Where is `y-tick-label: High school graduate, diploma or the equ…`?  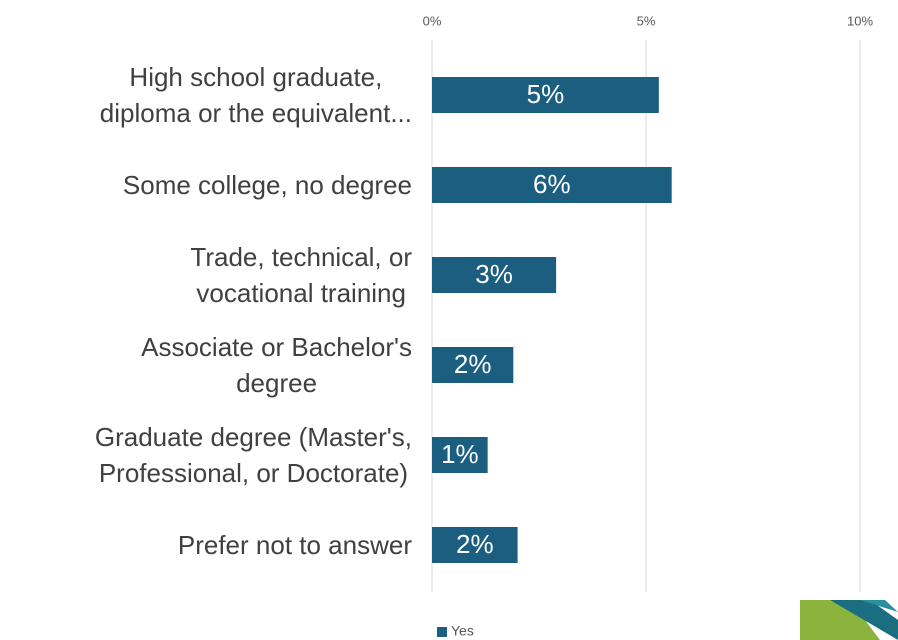
y-tick-label: High school graduate, diploma or the equ… is located at coordinates (255, 95).